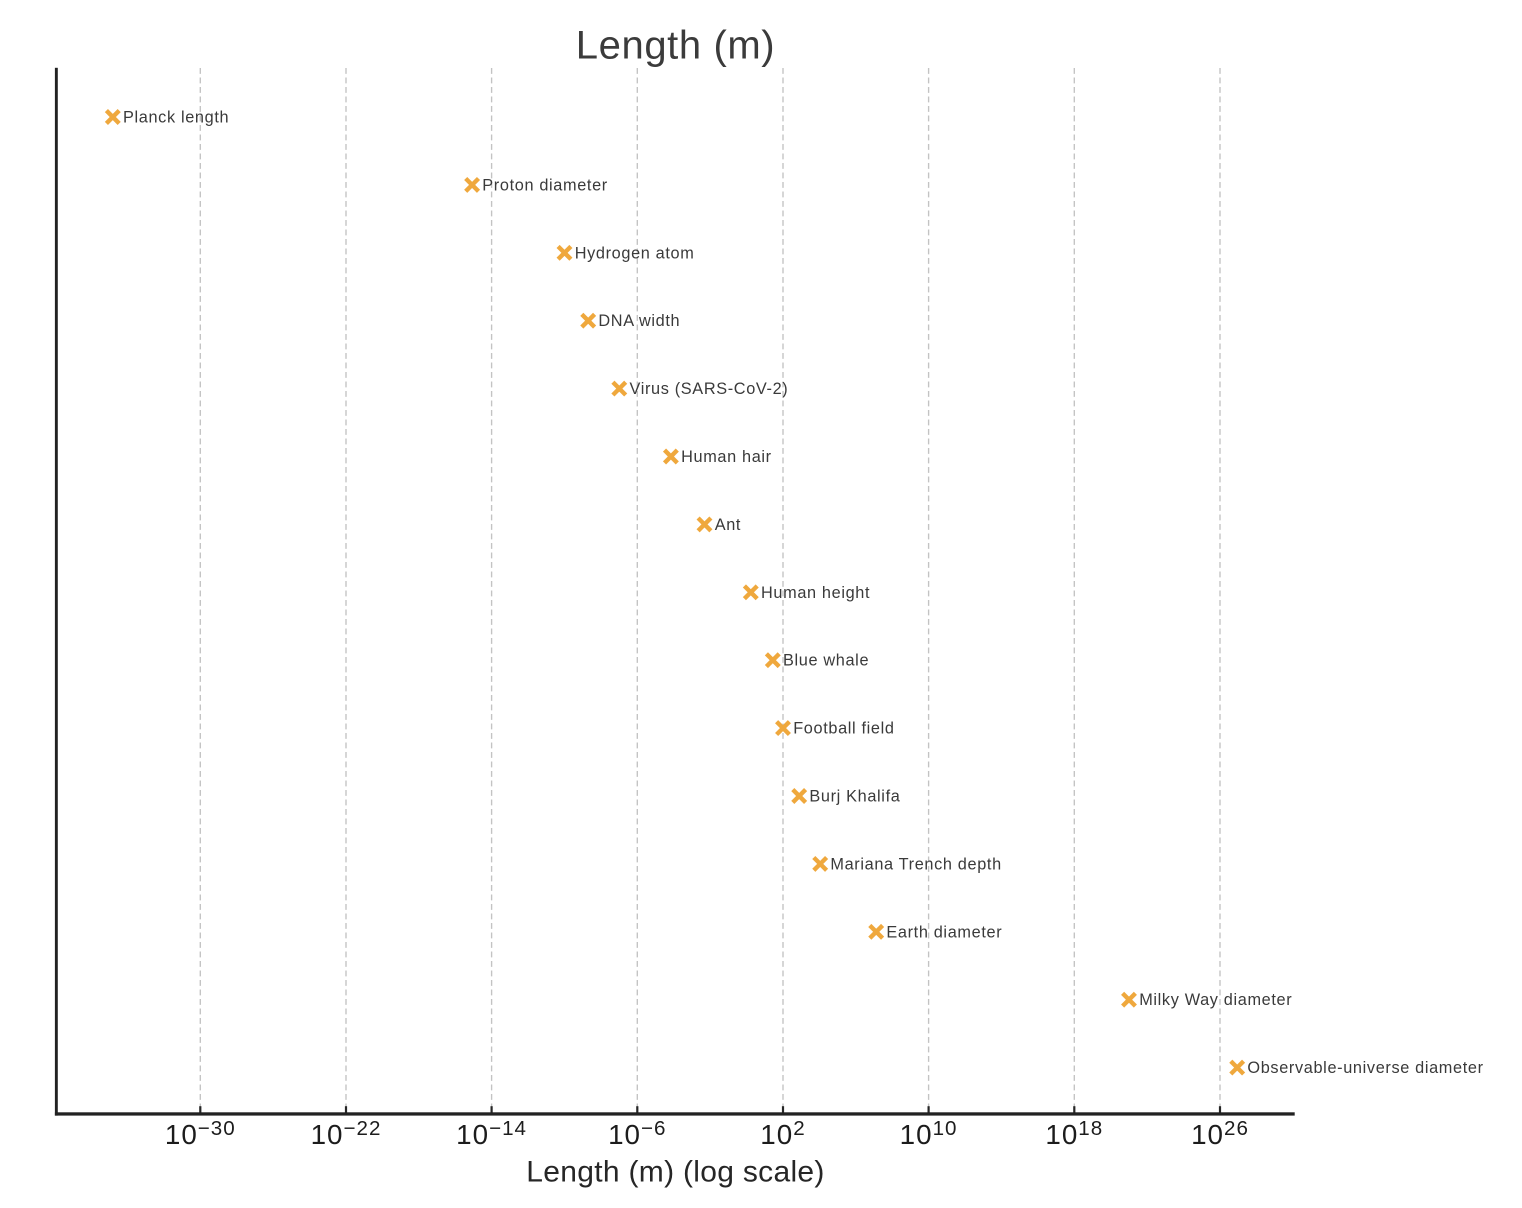 The width and height of the screenshot is (1522, 1208). What do you see at coordinates (915, 864) in the screenshot?
I see `svg-text: Mariana Trench depth` at bounding box center [915, 864].